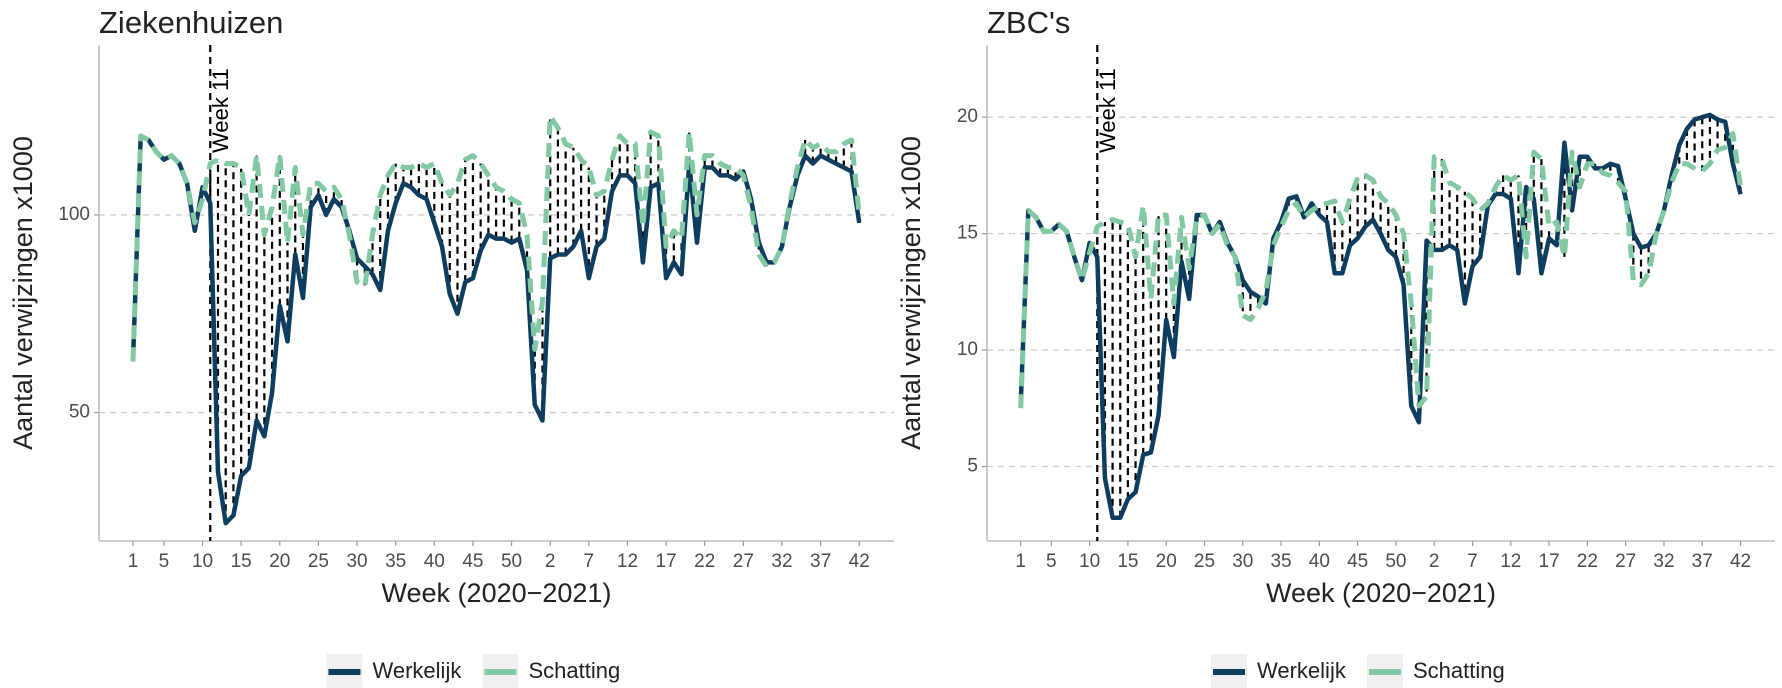  I want to click on y-tick-label: 15, so click(967, 233).